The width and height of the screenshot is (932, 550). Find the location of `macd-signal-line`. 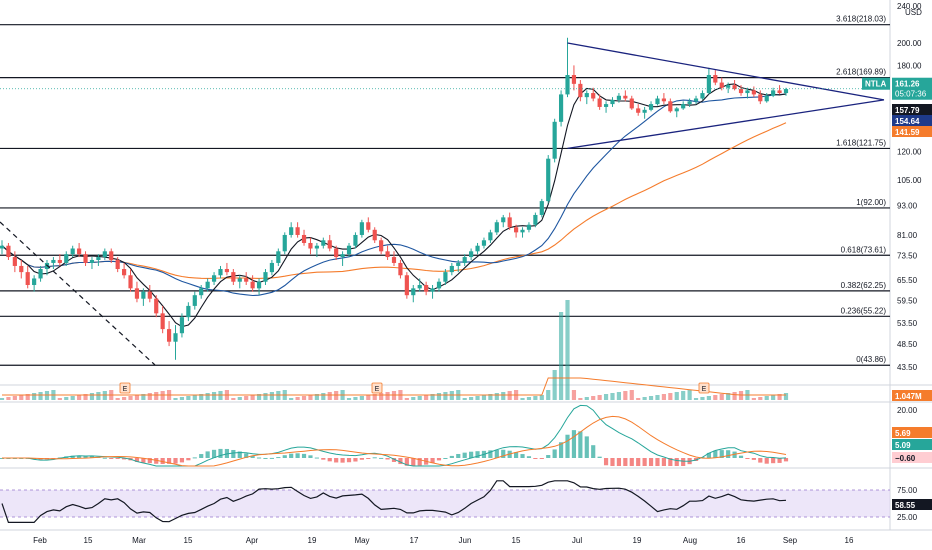

macd-signal-line is located at coordinates (394, 441).